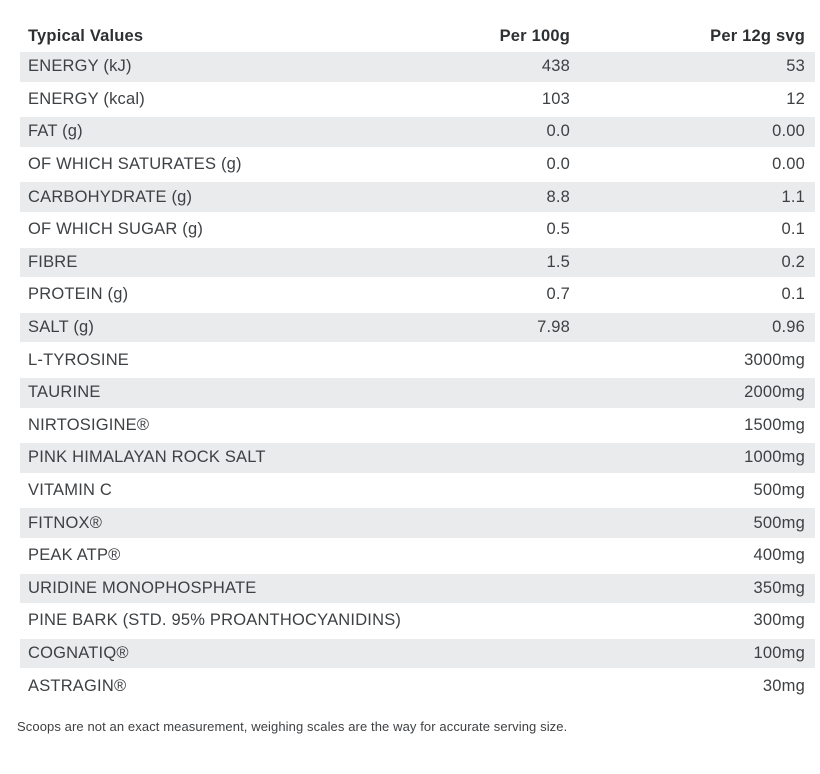  What do you see at coordinates (417, 295) in the screenshot?
I see `table-row: PROTEIN (g) 0.7 0.1` at bounding box center [417, 295].